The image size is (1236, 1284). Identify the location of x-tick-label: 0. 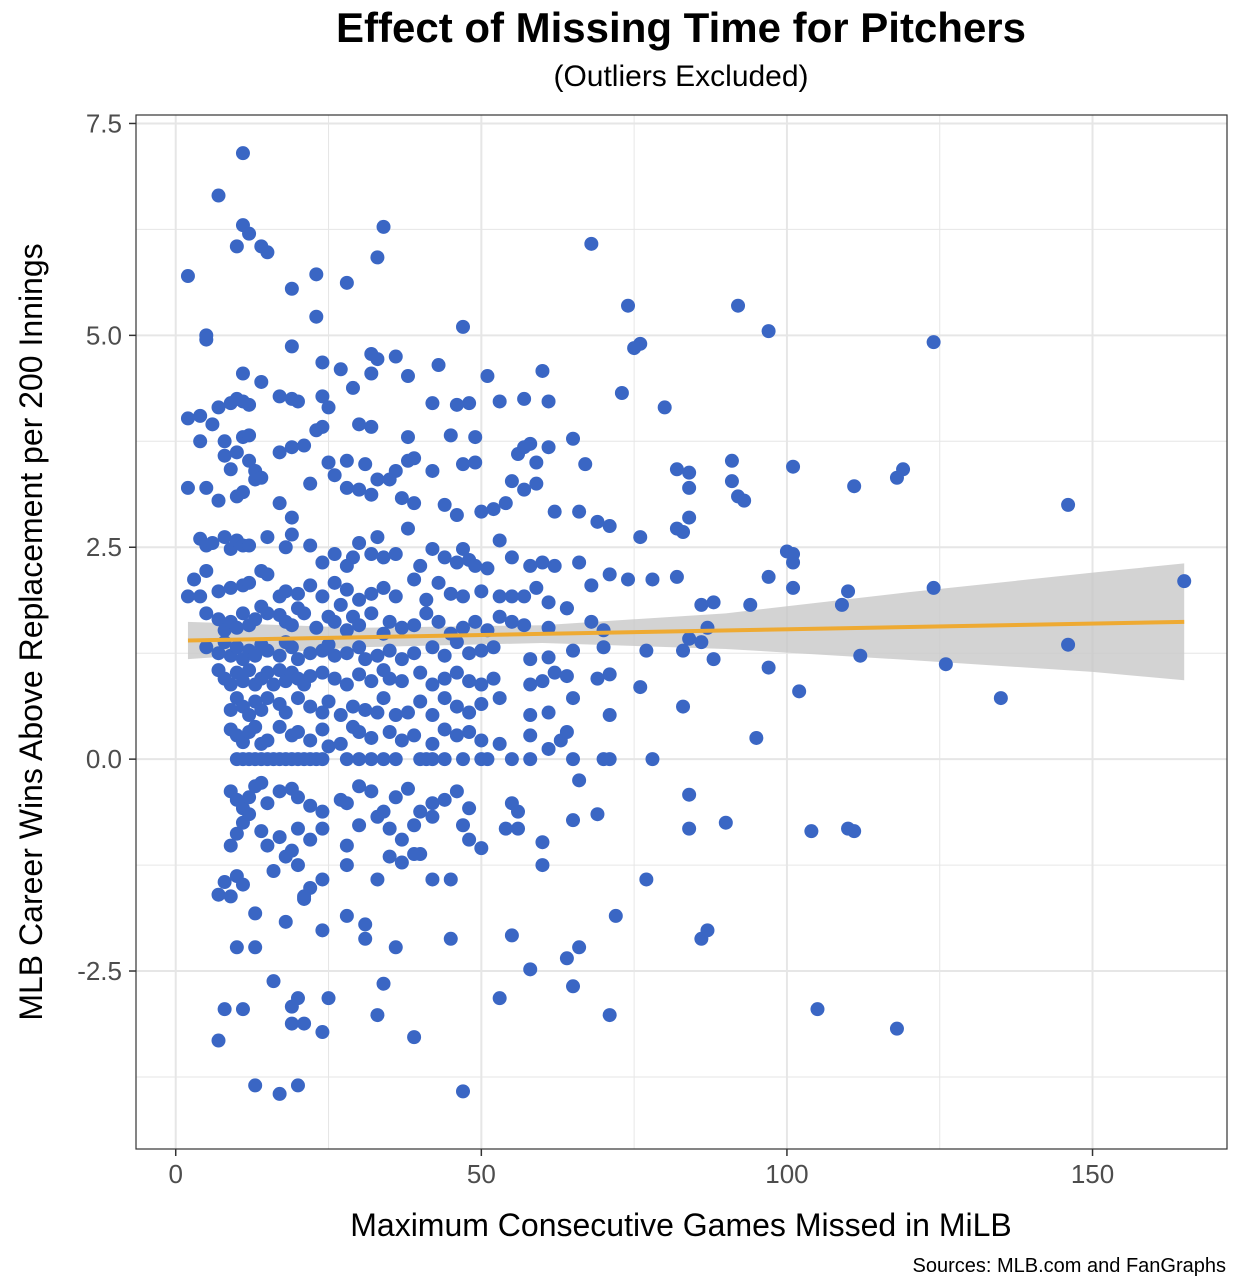
(175, 1174).